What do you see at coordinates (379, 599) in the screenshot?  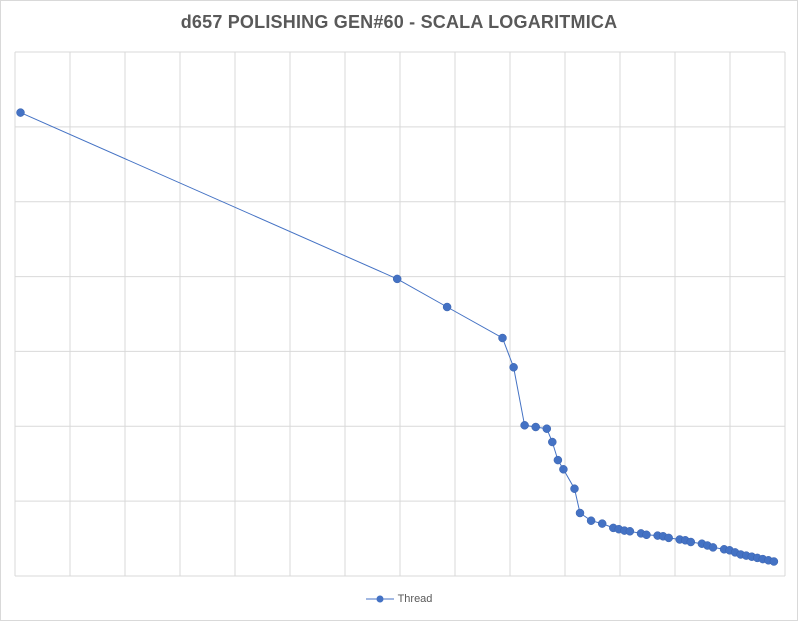 I see `legend-marker` at bounding box center [379, 599].